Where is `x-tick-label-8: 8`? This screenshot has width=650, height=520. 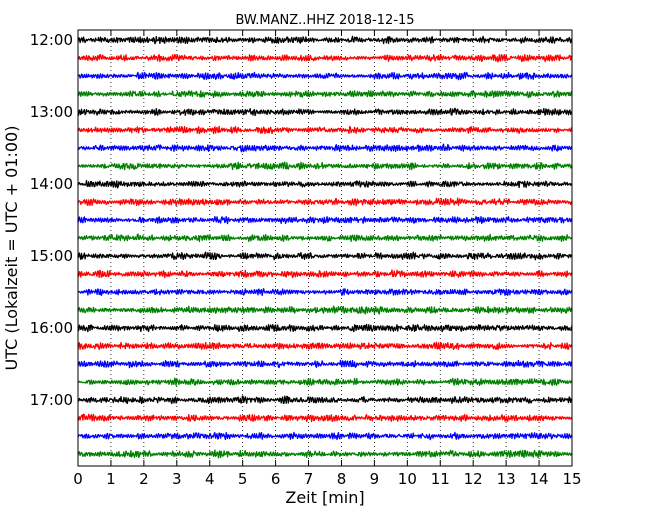
x-tick-label-8: 8 is located at coordinates (342, 479).